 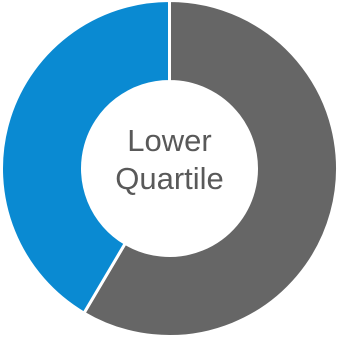 What do you see at coordinates (169, 160) in the screenshot?
I see `center-label: Lower Quartile` at bounding box center [169, 160].